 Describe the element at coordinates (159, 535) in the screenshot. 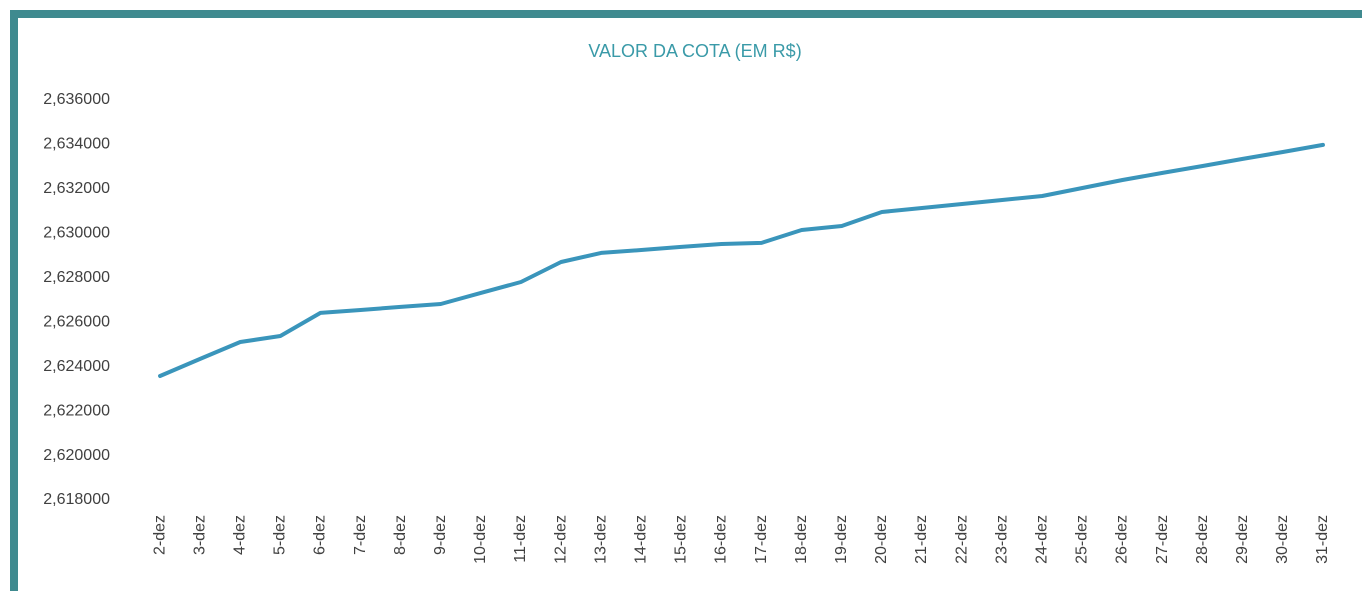

I see `x-tick-label: 2-dez` at that location.